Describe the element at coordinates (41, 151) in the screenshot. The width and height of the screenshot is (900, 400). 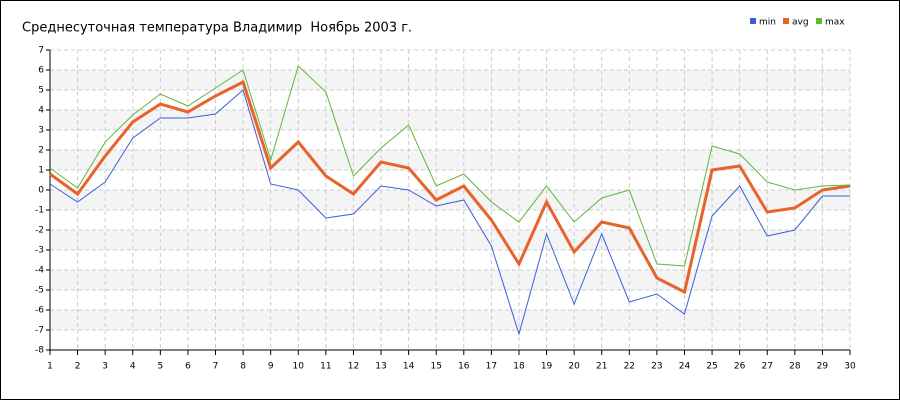
I see `y-tick-label: 2` at that location.